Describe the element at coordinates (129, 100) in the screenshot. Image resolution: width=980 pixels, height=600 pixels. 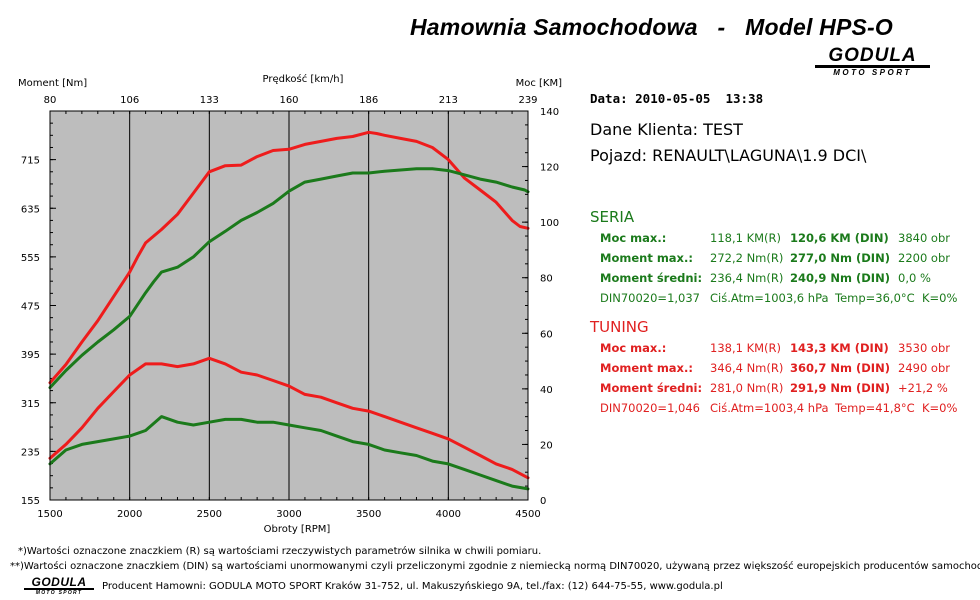
I see `x-top-tick-label: 106` at that location.